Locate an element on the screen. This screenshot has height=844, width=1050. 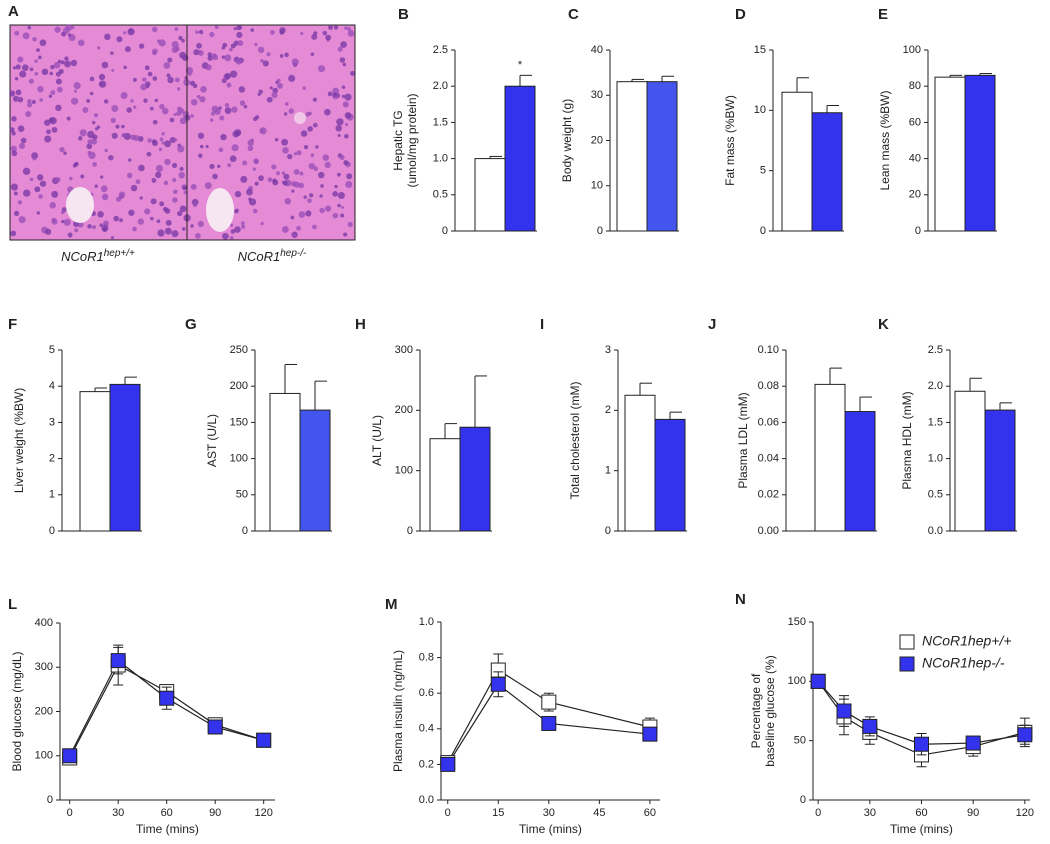
y-tick-label: 2.5 is located at coordinates (935, 350).